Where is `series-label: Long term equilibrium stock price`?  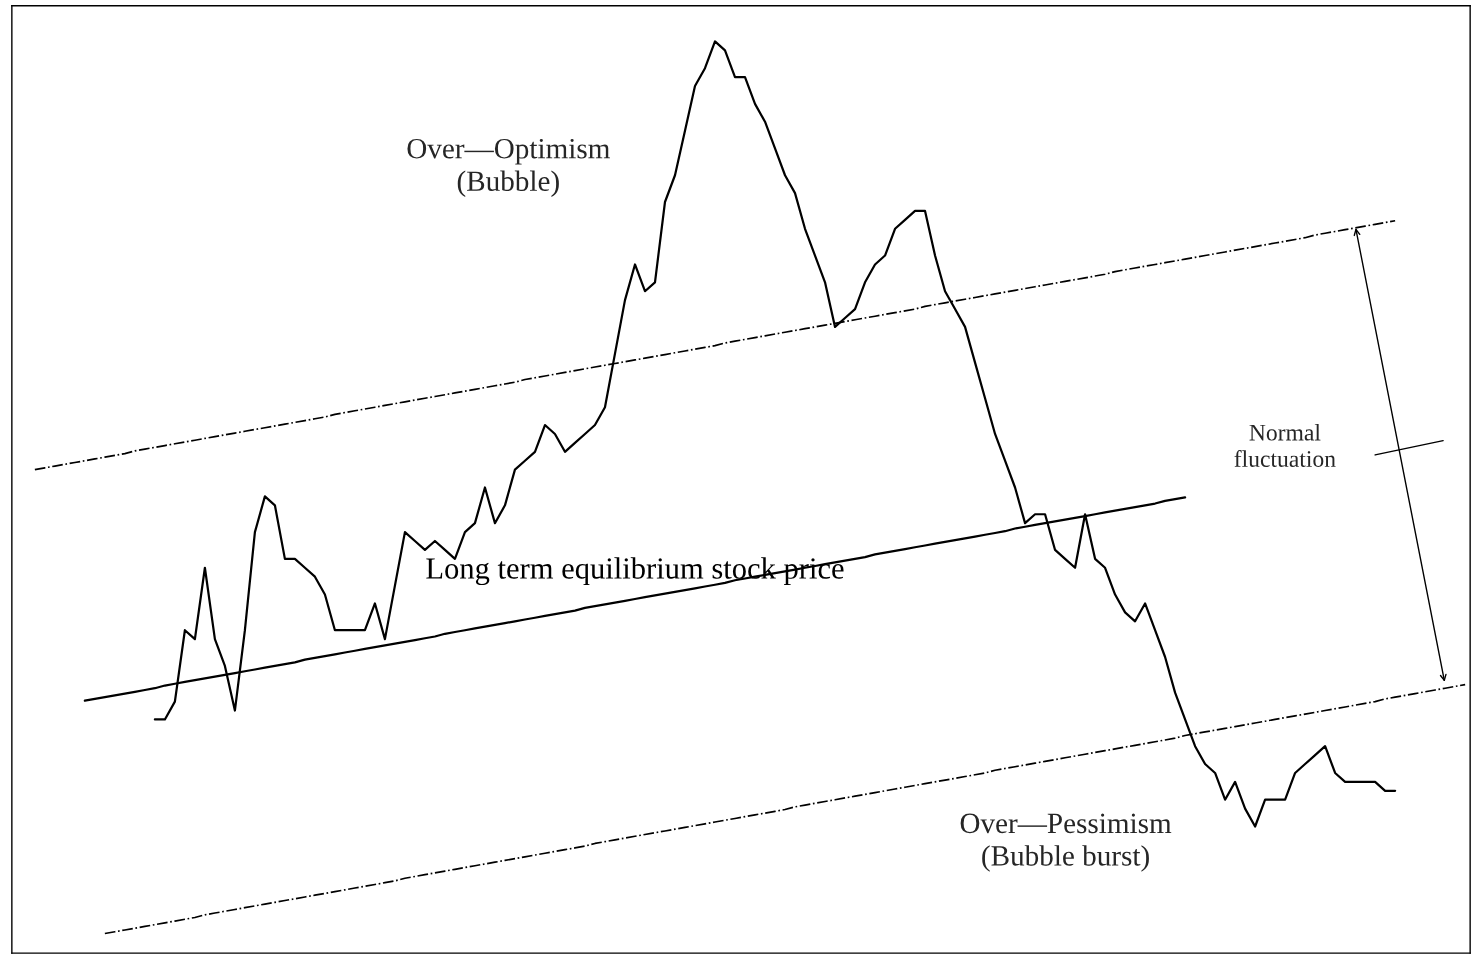 series-label: Long term equilibrium stock price is located at coordinates (635, 571).